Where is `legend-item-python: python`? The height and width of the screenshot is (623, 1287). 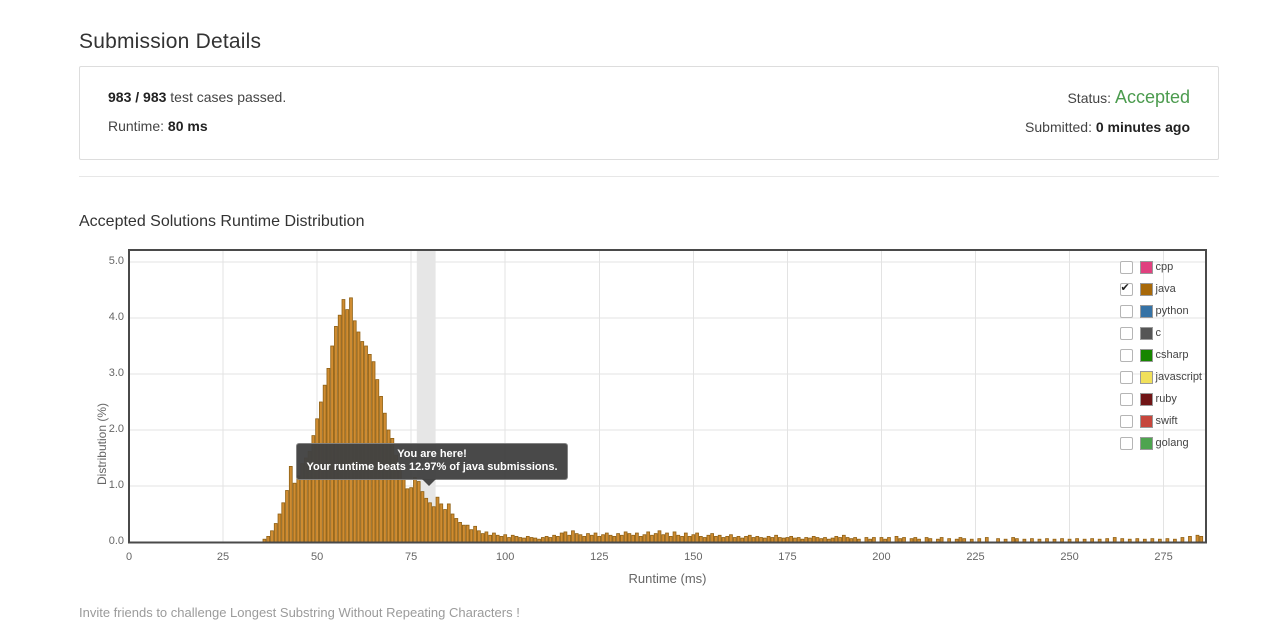
legend-item-python: python is located at coordinates (1160, 311).